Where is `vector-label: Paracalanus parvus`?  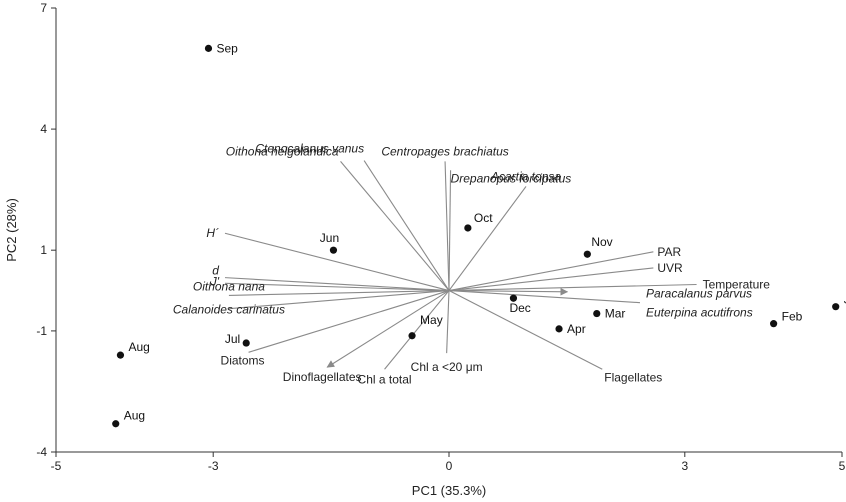 vector-label: Paracalanus parvus is located at coordinates (699, 294).